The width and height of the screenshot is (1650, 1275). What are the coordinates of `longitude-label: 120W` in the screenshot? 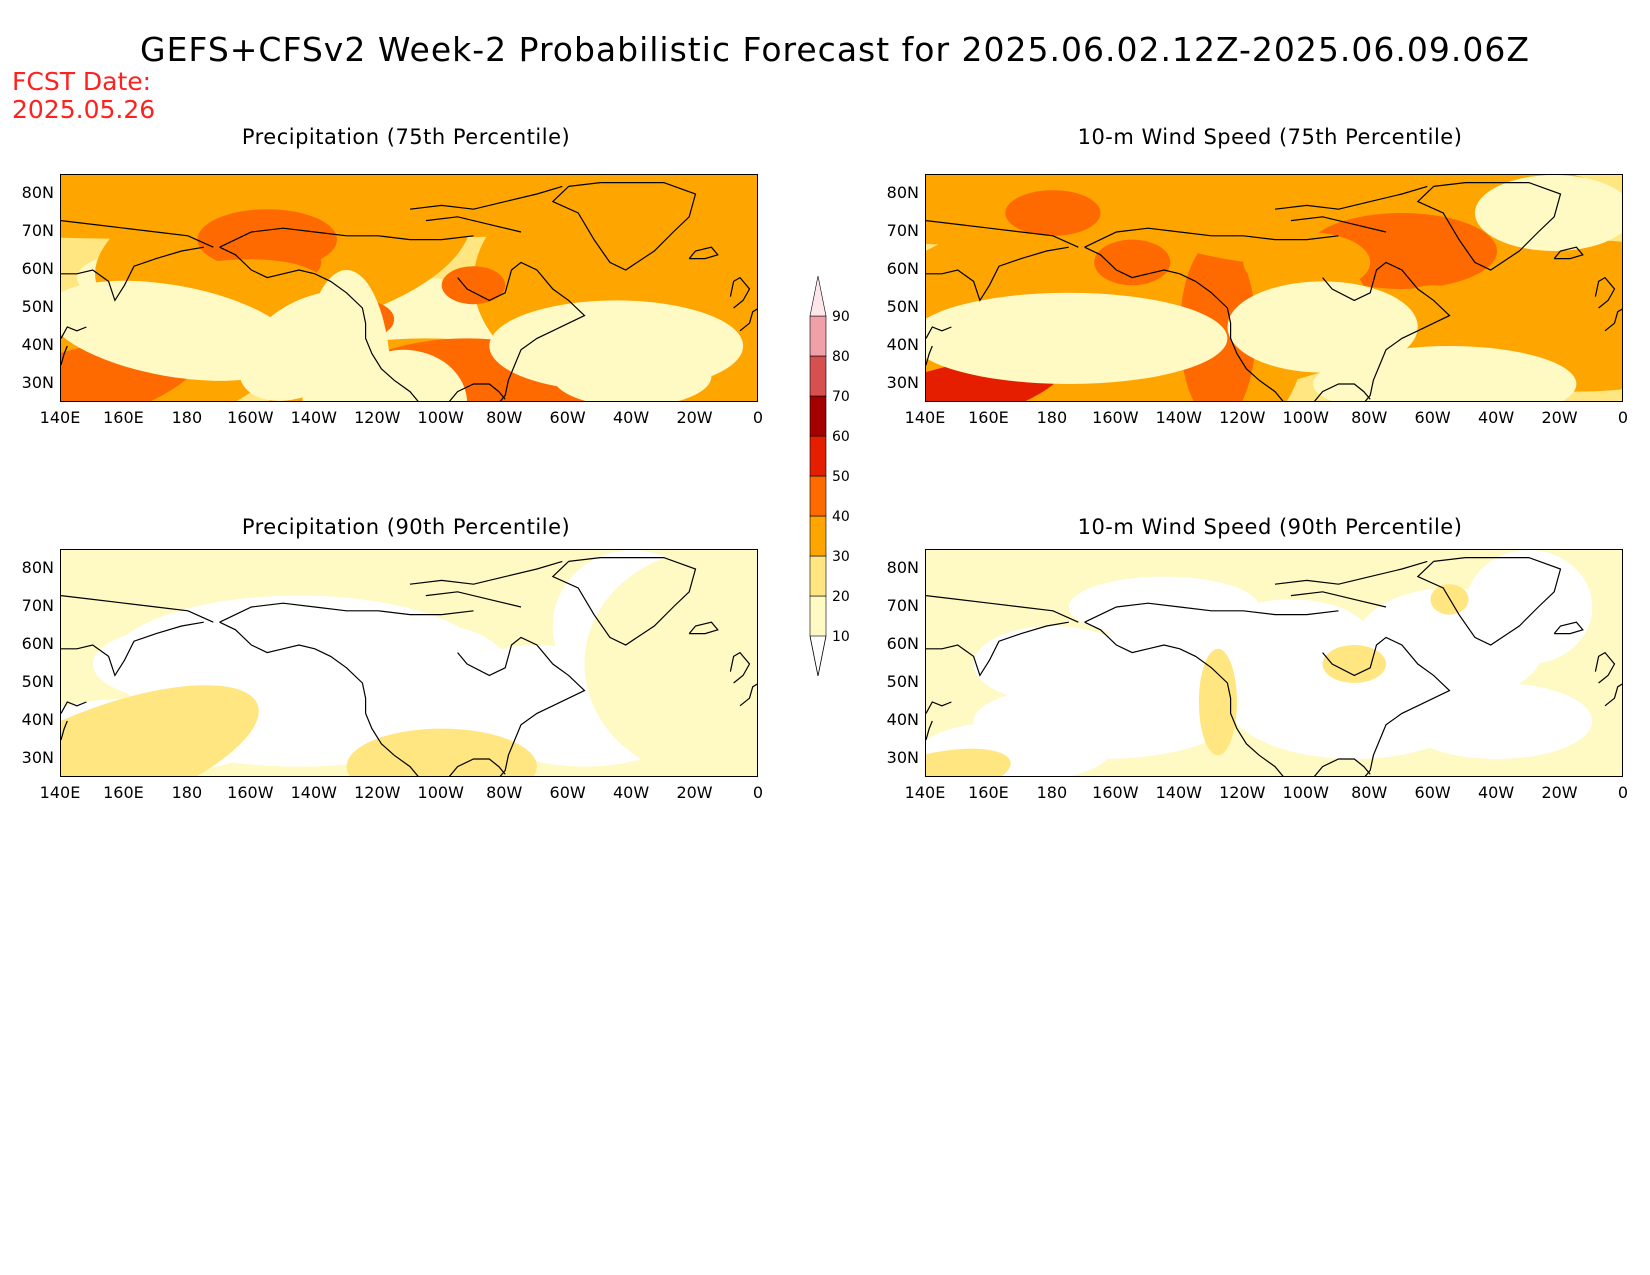 It's located at (1242, 792).